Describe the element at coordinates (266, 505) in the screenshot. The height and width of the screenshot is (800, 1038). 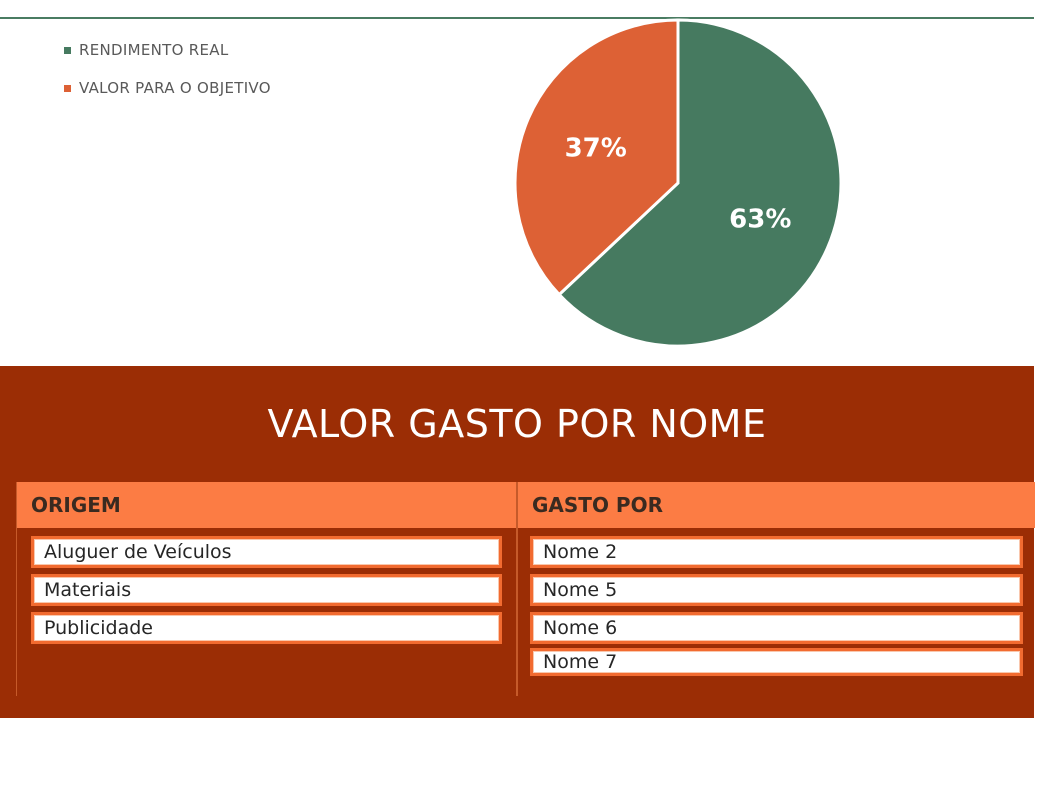
I see `slicer-header-origem: ORIGEM` at that location.